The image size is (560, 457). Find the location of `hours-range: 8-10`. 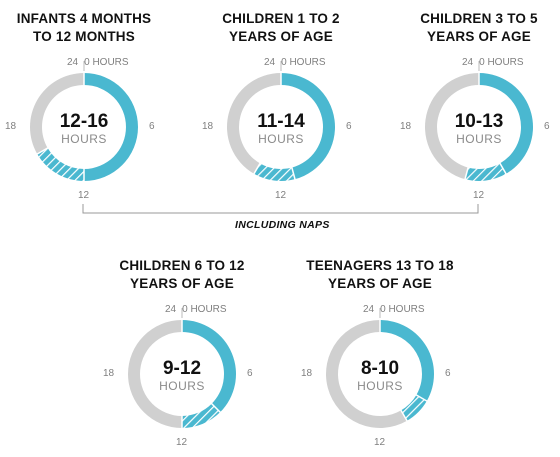

hours-range: 8-10 is located at coordinates (380, 368).